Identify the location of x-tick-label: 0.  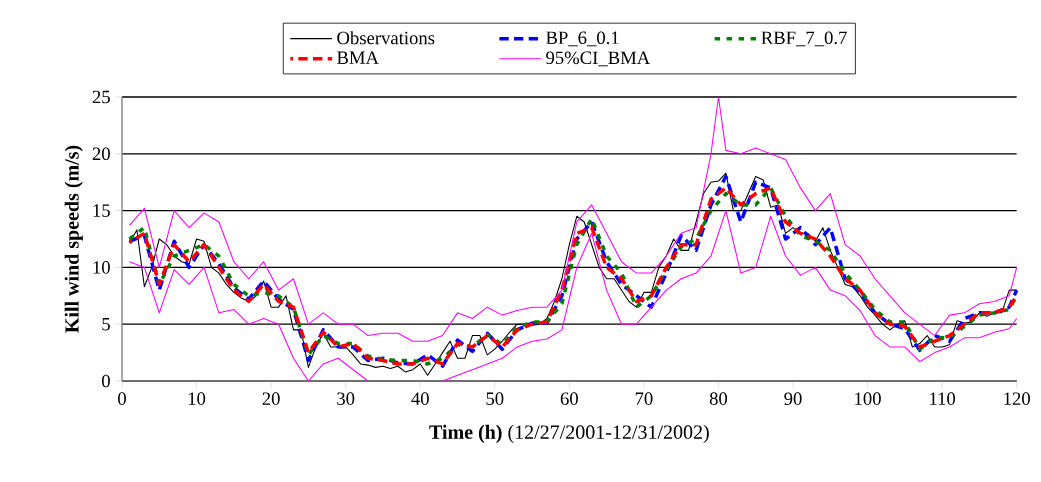
(122, 398).